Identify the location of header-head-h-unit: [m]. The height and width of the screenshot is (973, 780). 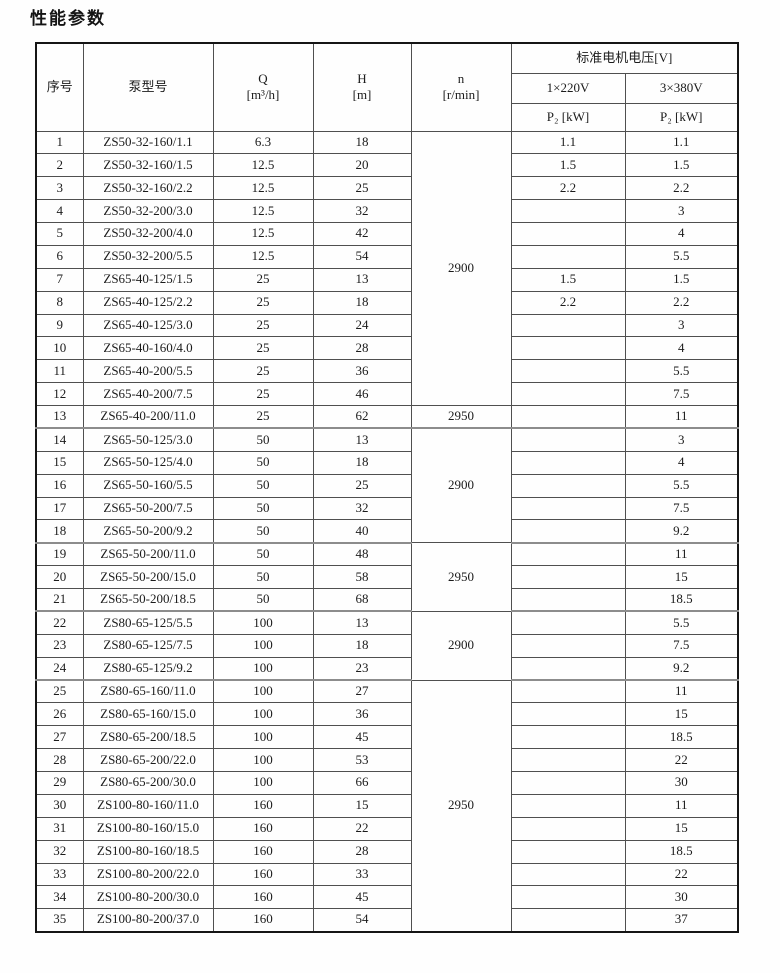
(362, 95).